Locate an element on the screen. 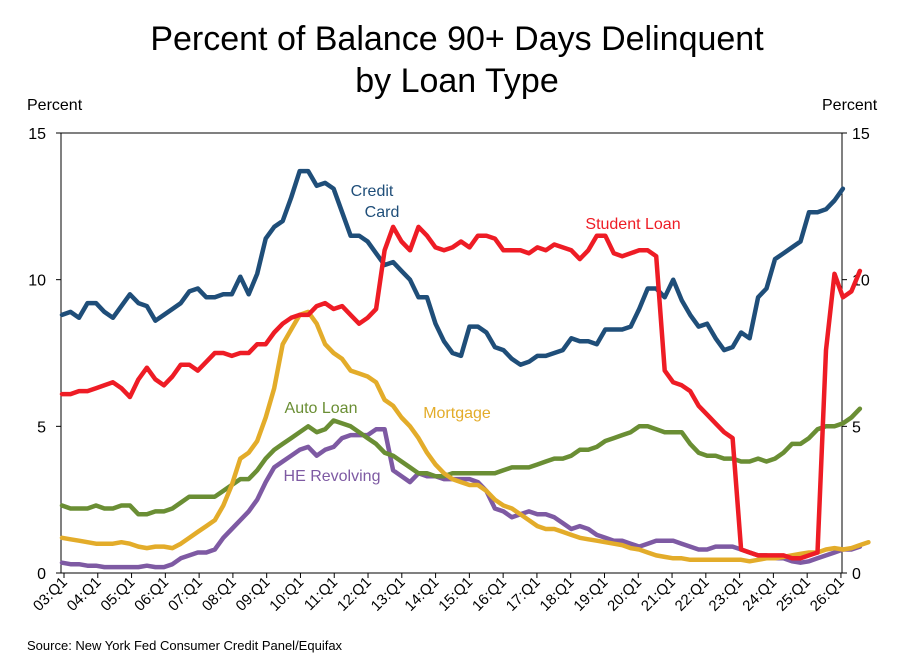  left-axis-unit: Percent is located at coordinates (55, 105).